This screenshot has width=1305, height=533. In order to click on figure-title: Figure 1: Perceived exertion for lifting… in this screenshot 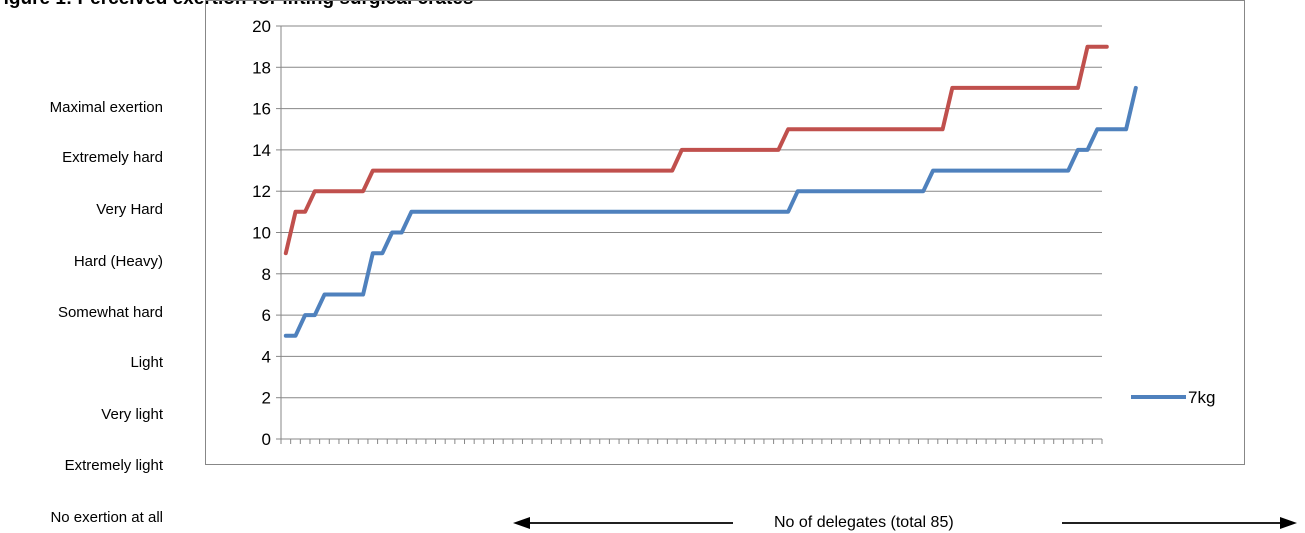, I will do `click(237, 5)`.